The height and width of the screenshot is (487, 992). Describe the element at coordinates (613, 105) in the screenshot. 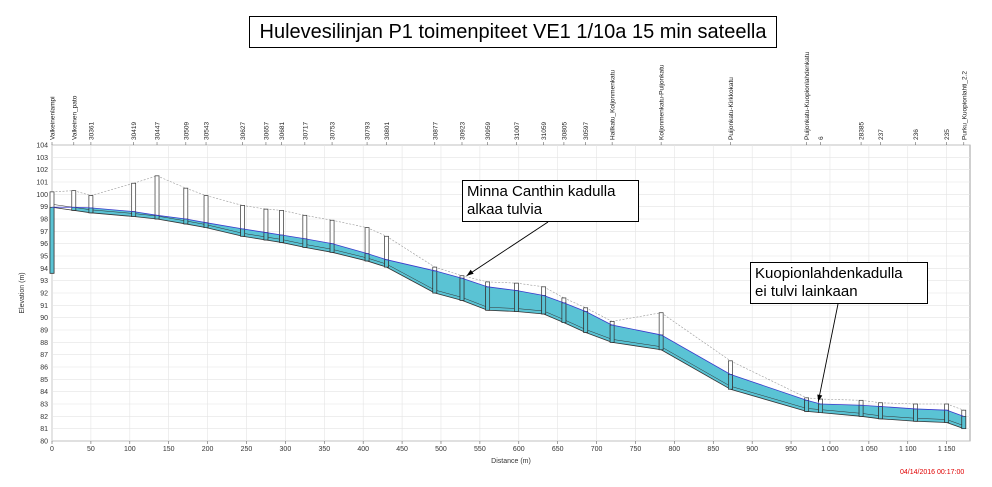

I see `node-label: Hallkatu_Koljonmenkatu` at that location.